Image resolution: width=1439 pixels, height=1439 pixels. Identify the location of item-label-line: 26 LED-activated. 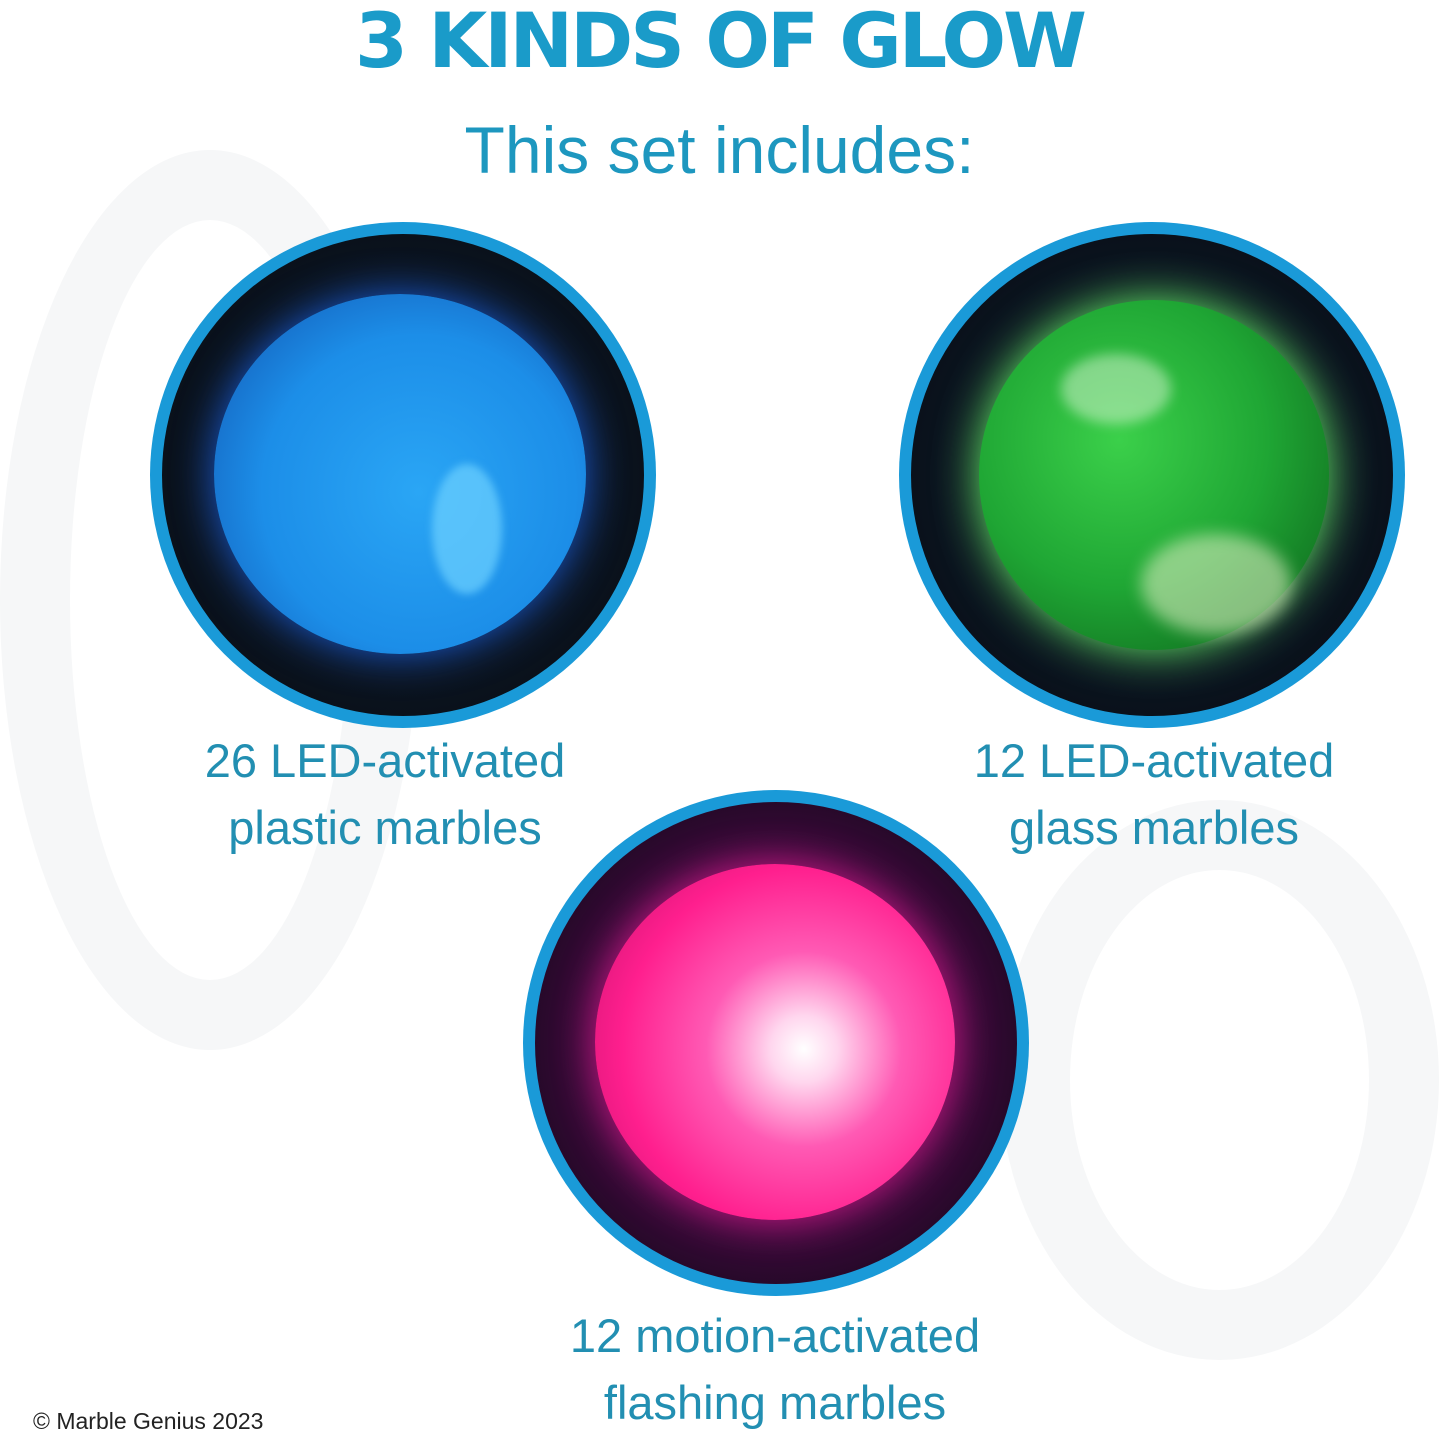
(385, 760).